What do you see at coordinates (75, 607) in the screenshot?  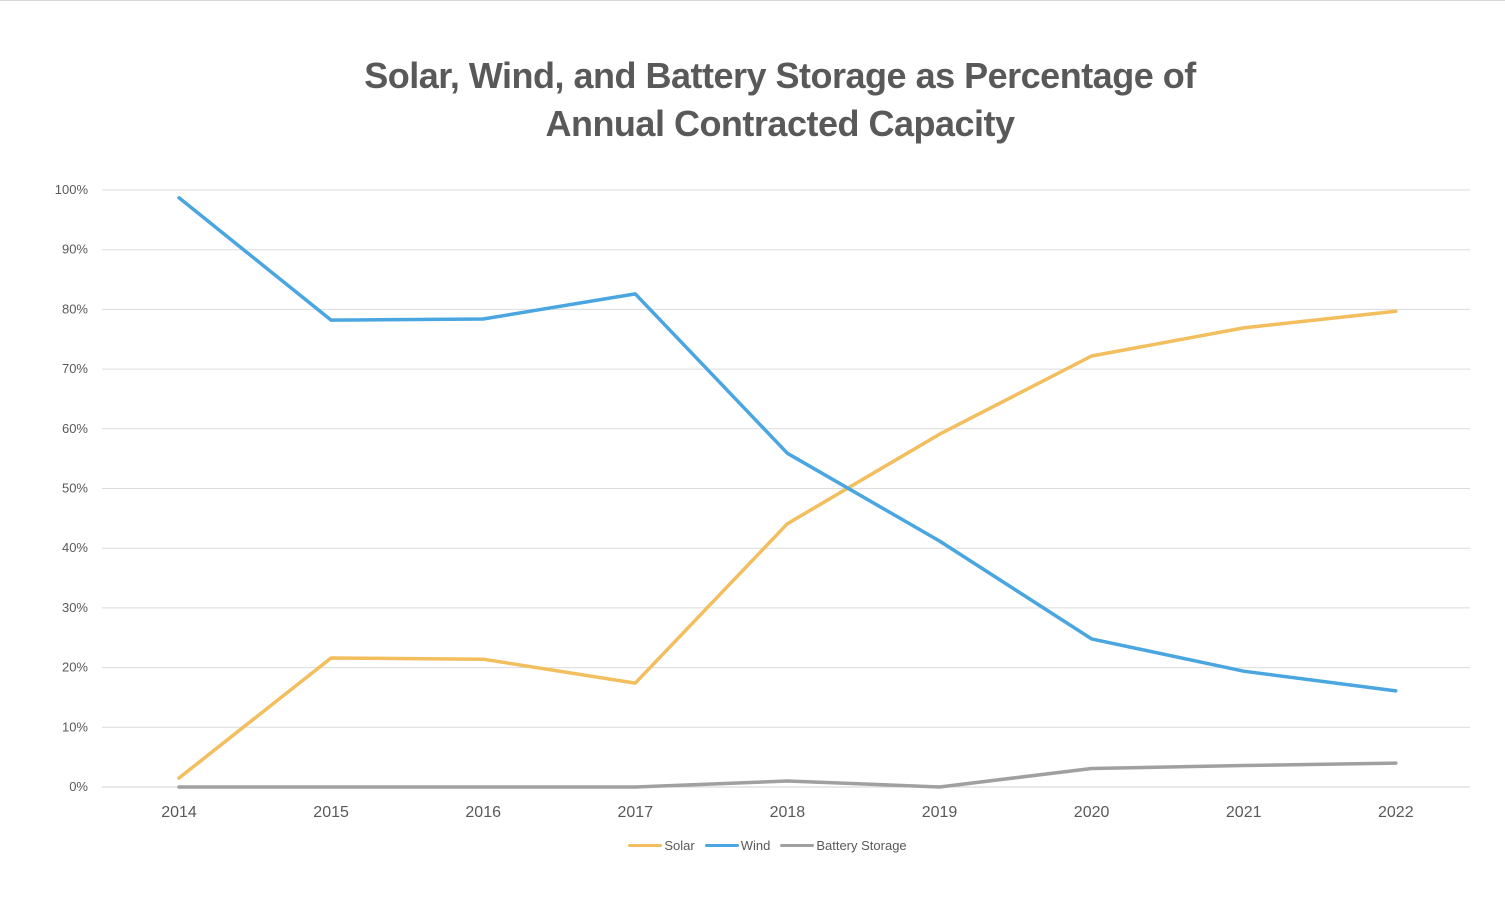 I see `y-tick-label: 30%` at bounding box center [75, 607].